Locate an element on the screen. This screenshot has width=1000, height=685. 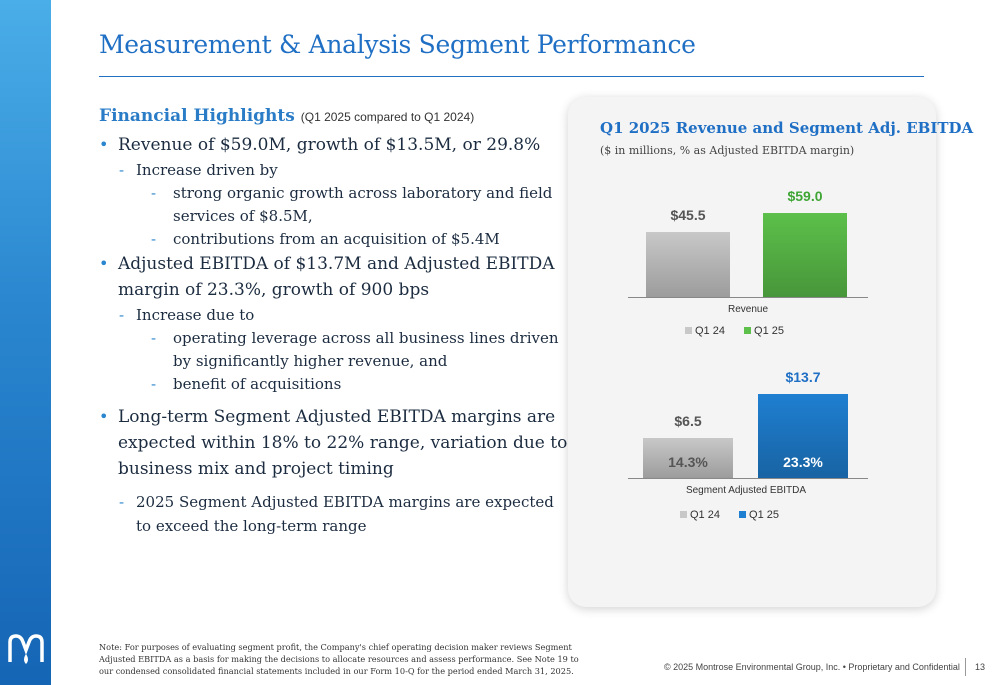
highlights-title: Financial Highlights is located at coordinates (197, 116).